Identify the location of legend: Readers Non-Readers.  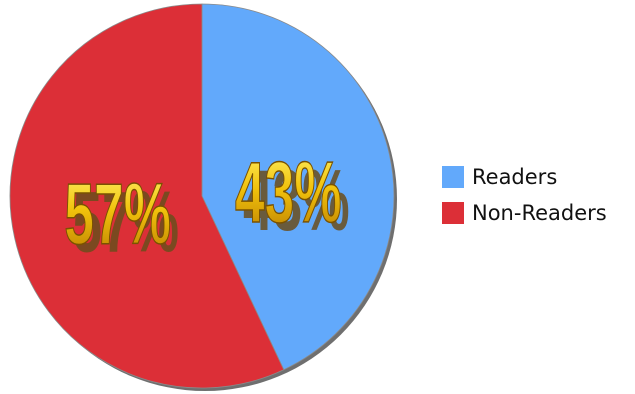
(524, 195).